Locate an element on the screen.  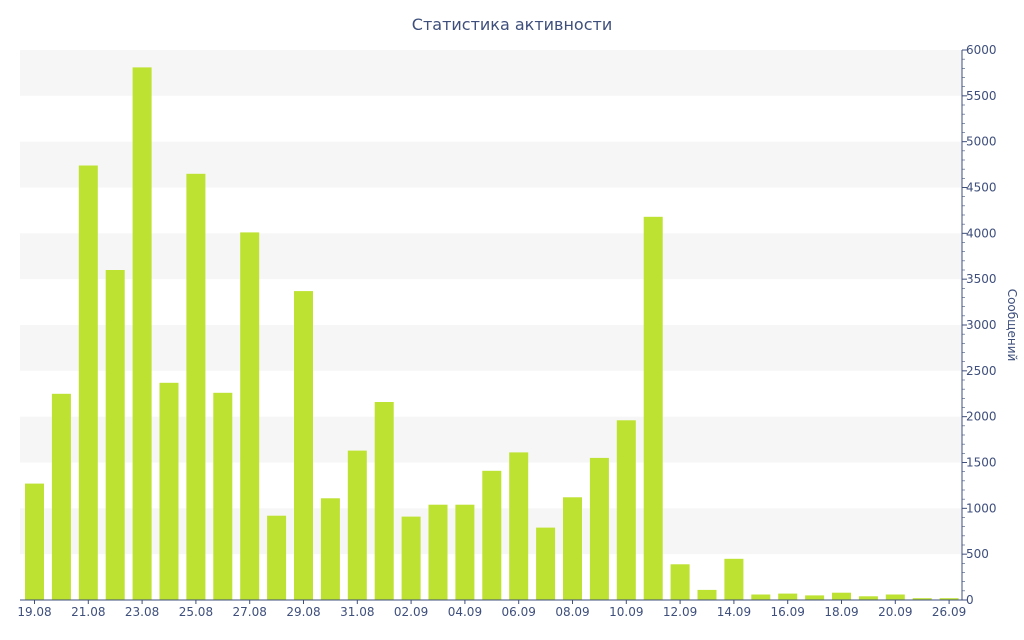
x-tick-label: 14.09 is located at coordinates (734, 612).